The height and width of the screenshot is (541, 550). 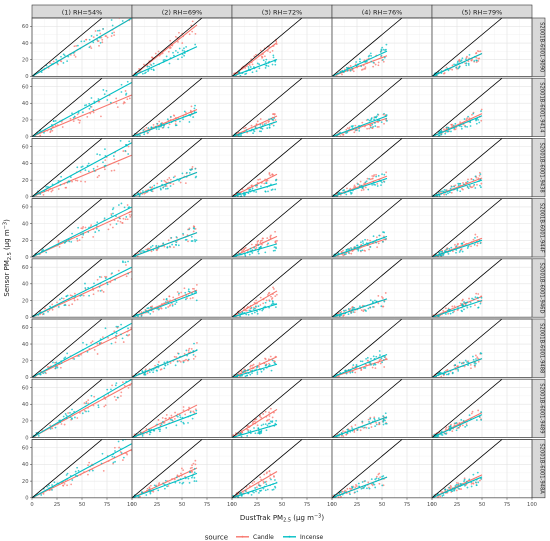 I want to click on x-tick-label: 100, so click(x=532, y=505).